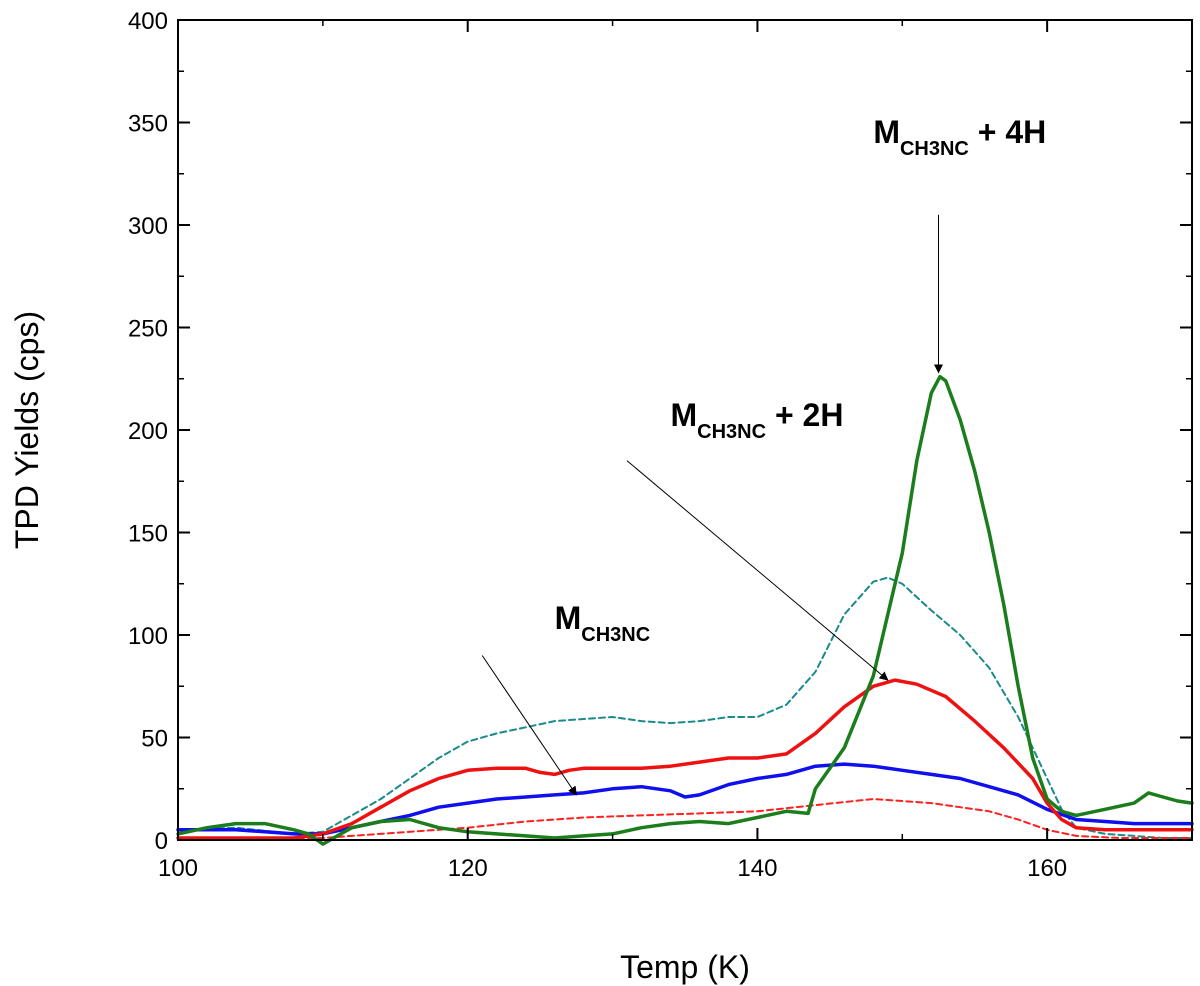  Describe the element at coordinates (148, 226) in the screenshot. I see `y-tick-label: 300` at that location.